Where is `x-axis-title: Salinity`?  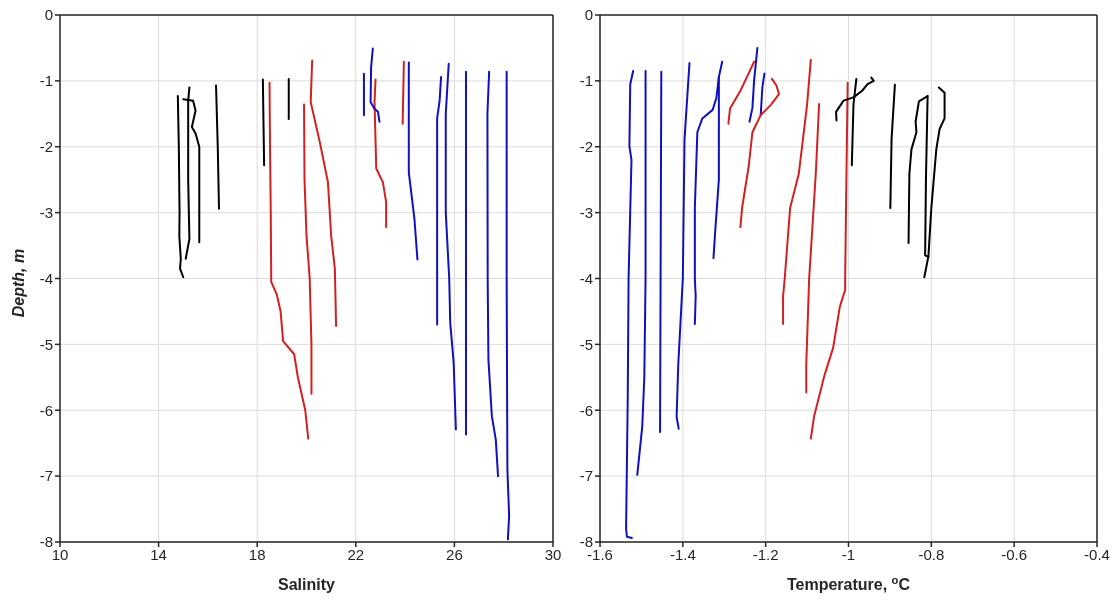
x-axis-title: Salinity is located at coordinates (307, 584).